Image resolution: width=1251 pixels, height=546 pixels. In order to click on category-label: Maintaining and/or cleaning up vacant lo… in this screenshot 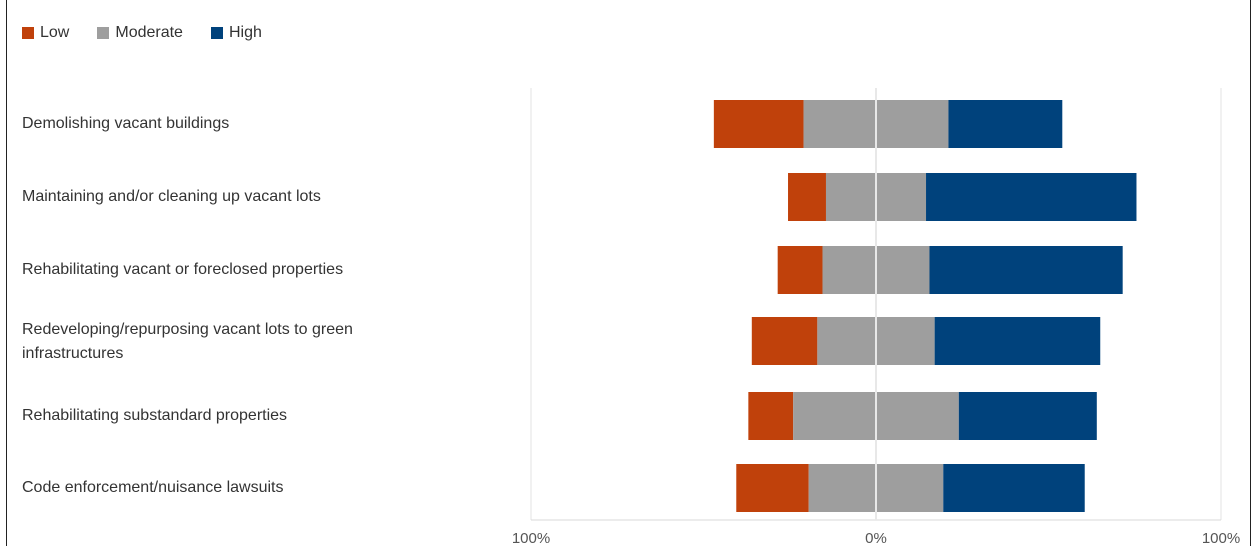, I will do `click(171, 196)`.